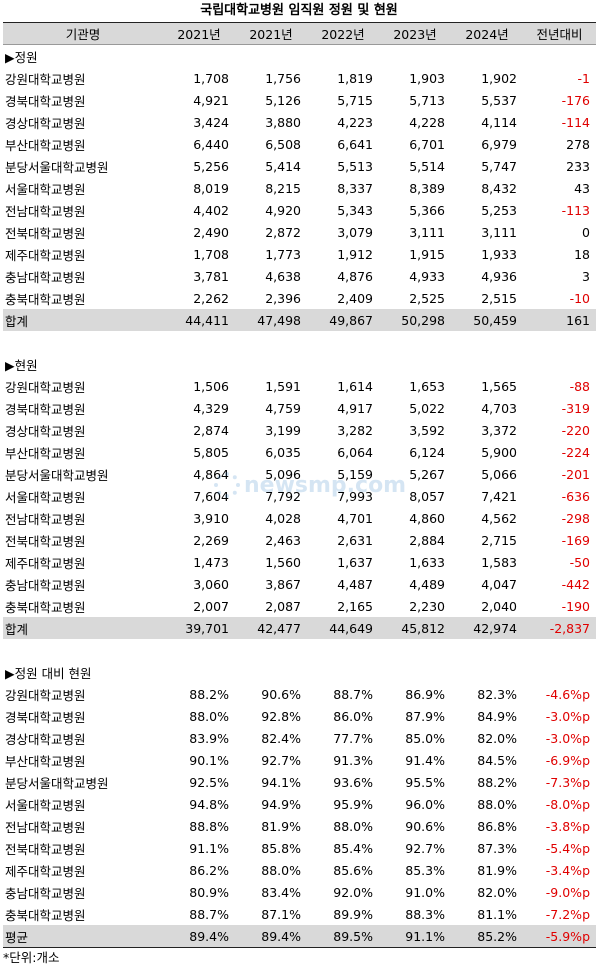 This screenshot has height=970, width=598. Describe the element at coordinates (487, 936) in the screenshot. I see `total-year-value: 85.2%` at that location.